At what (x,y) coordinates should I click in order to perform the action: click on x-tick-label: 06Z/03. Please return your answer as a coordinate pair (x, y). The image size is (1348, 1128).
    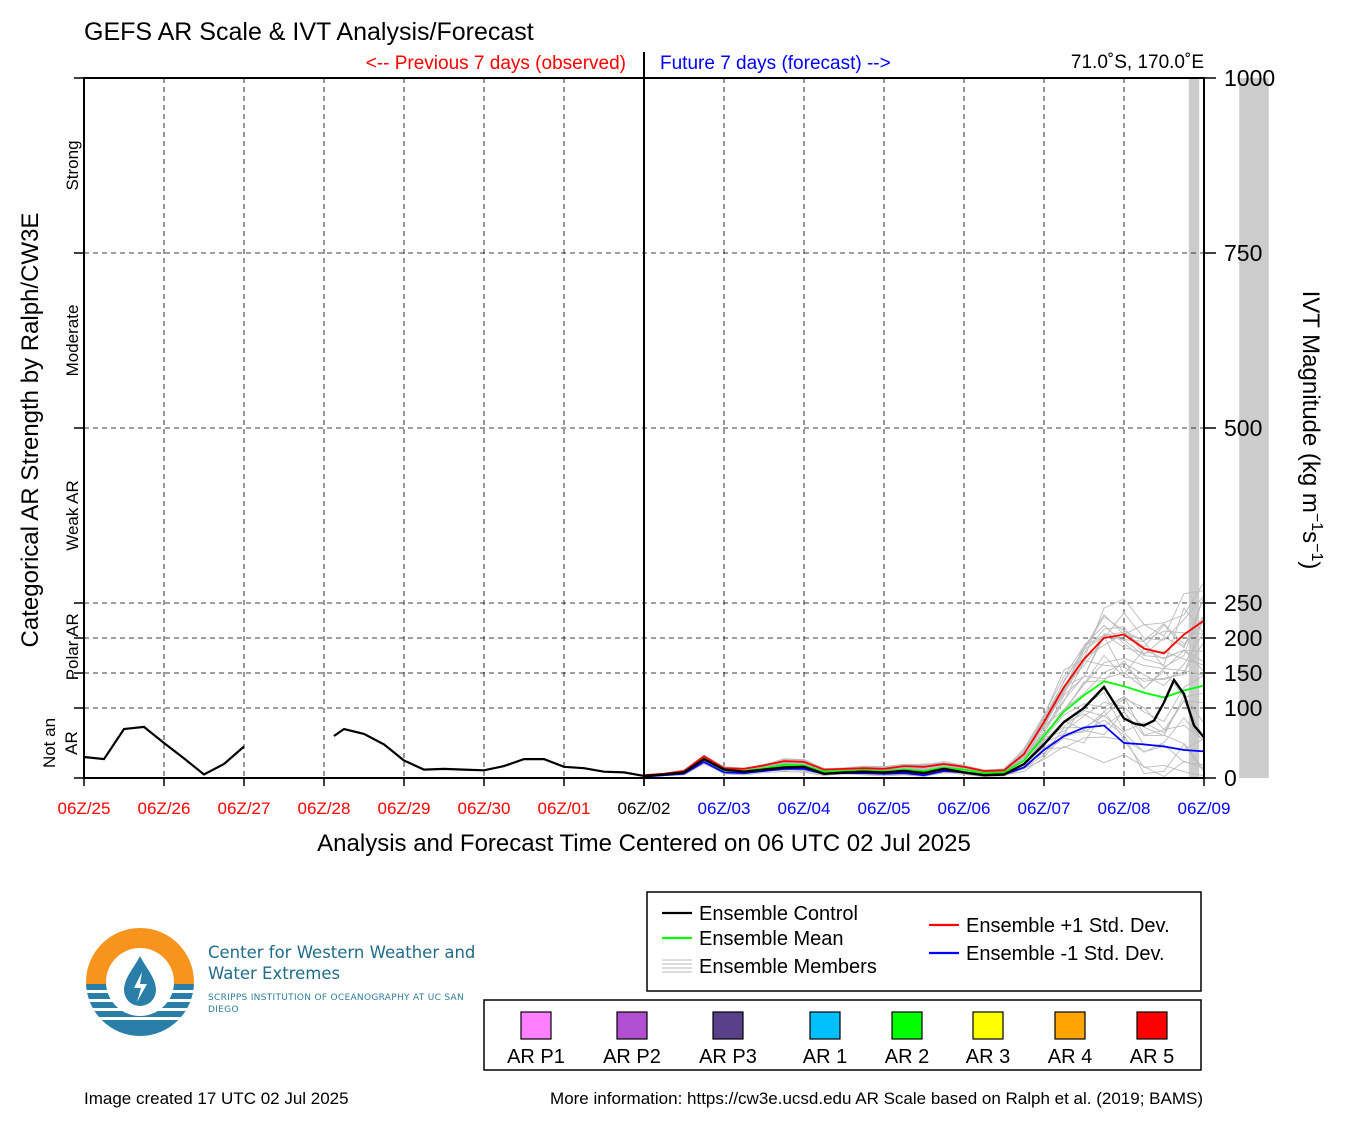
    Looking at the image, I should click on (724, 808).